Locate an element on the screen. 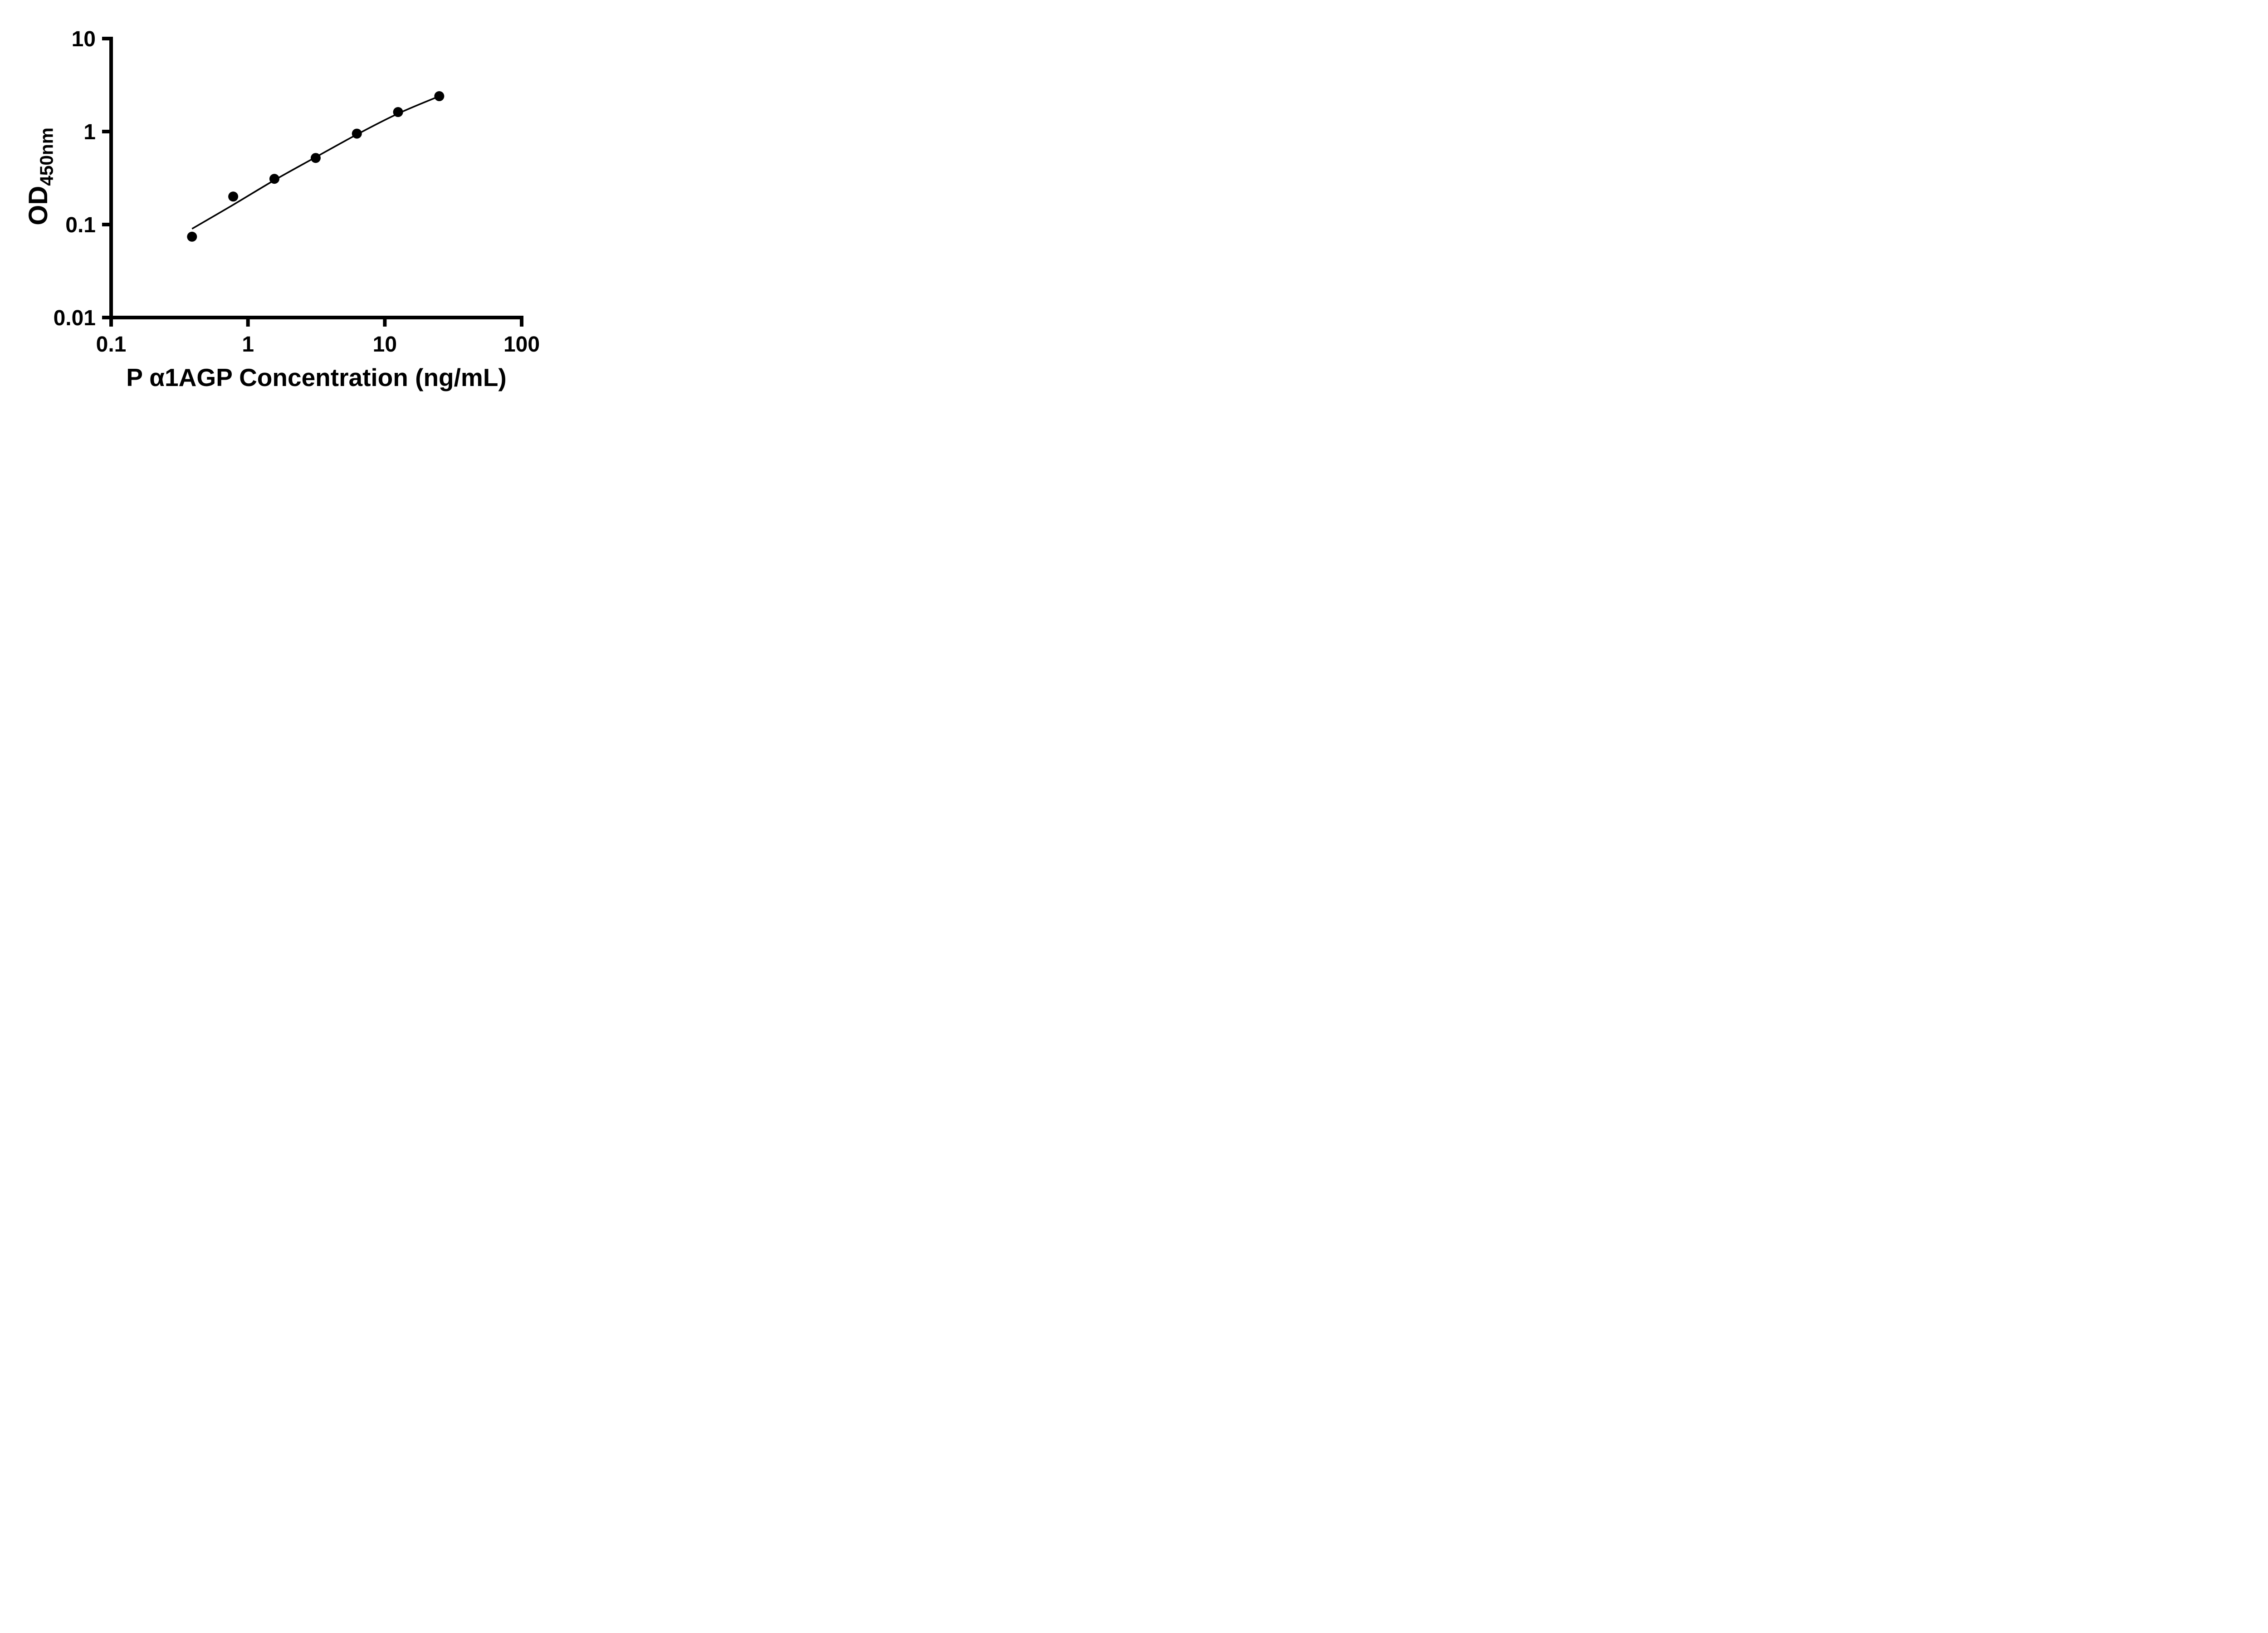  x-axis-title: P α1AGP Concentration (ng/mL) is located at coordinates (317, 377).